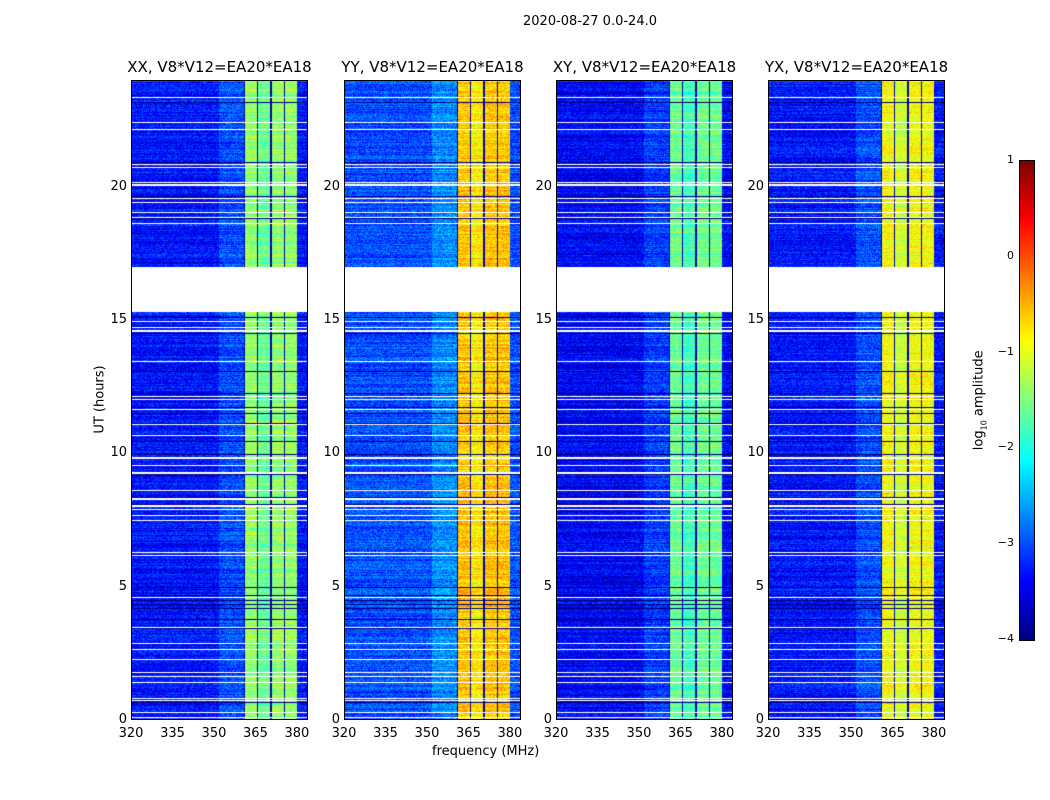  What do you see at coordinates (1005, 447) in the screenshot?
I see `colorbar-tick-label: −2` at bounding box center [1005, 447].